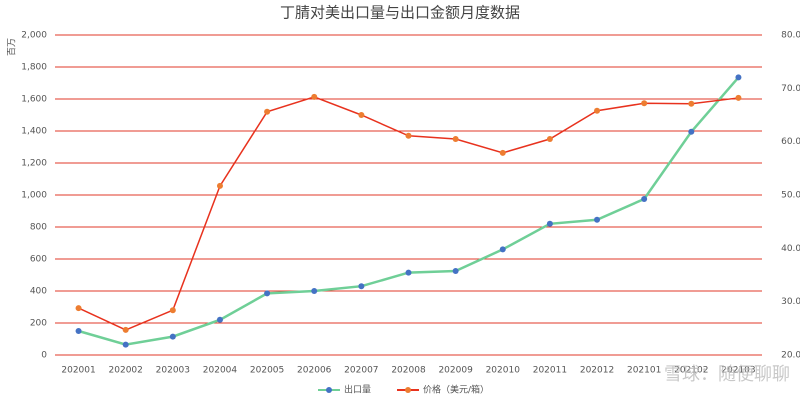 The width and height of the screenshot is (800, 401). Describe the element at coordinates (34, 164) in the screenshot. I see `y-tick-label: 1,200` at that location.